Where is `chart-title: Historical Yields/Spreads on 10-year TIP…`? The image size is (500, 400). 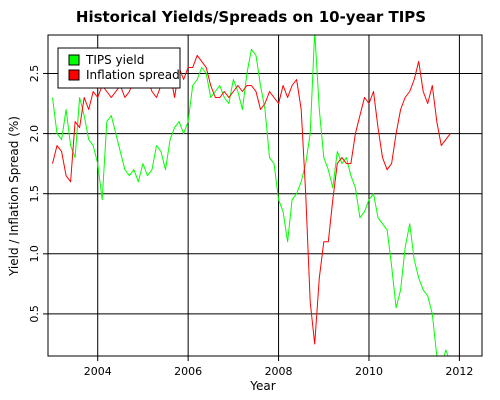 chart-title: Historical Yields/Spreads on 10-year TIP… is located at coordinates (251, 17).